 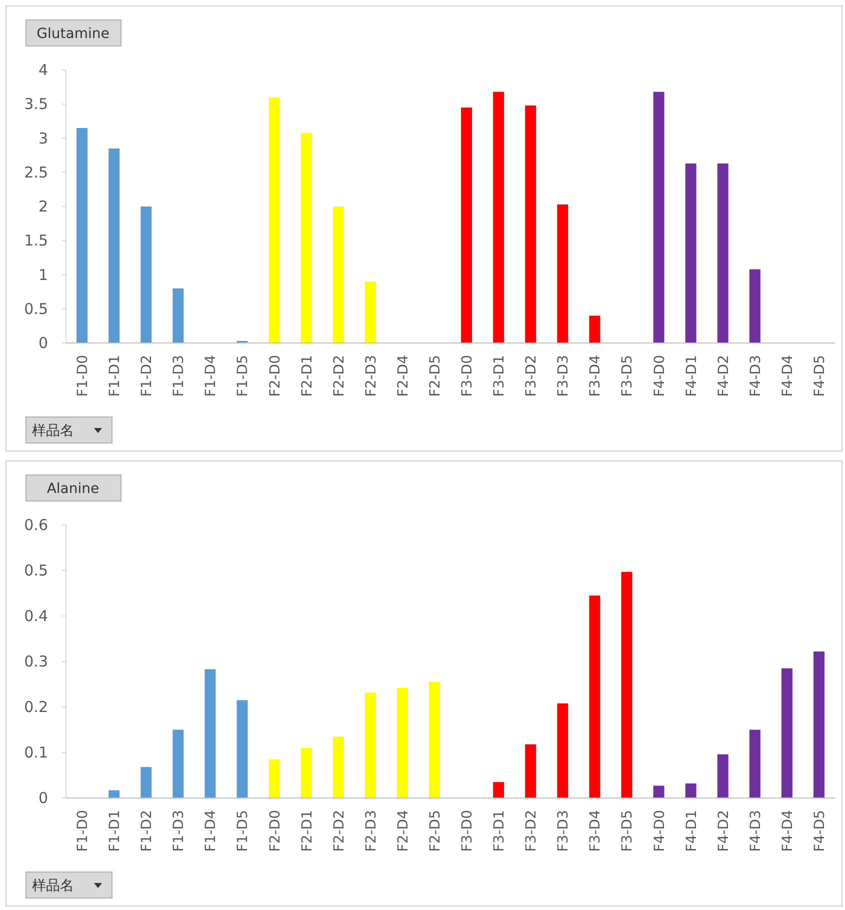 I want to click on y-tick-label: 1, so click(x=43, y=275).